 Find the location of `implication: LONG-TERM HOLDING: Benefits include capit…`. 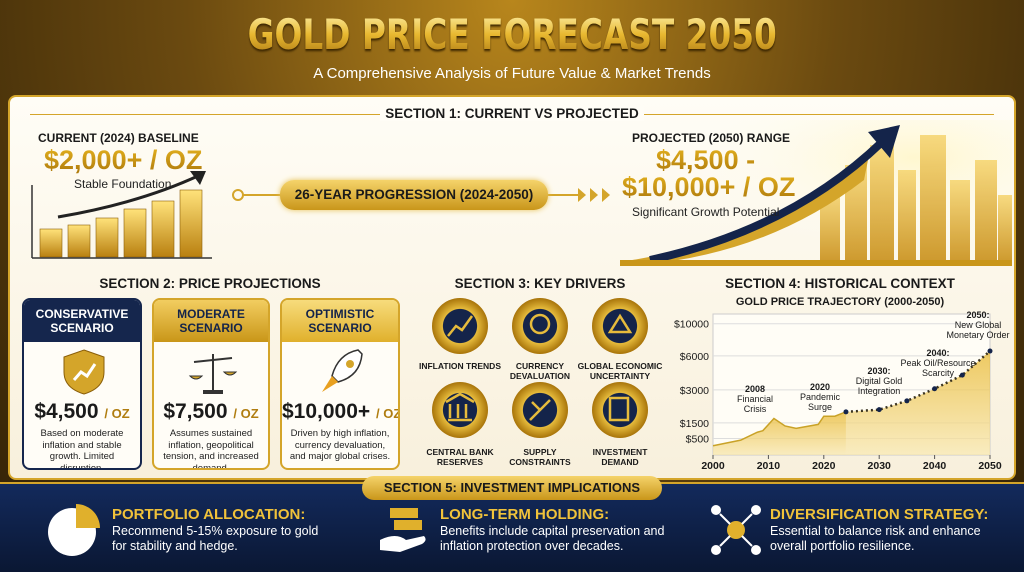

implication: LONG-TERM HOLDING: Benefits include capit… is located at coordinates (555, 530).